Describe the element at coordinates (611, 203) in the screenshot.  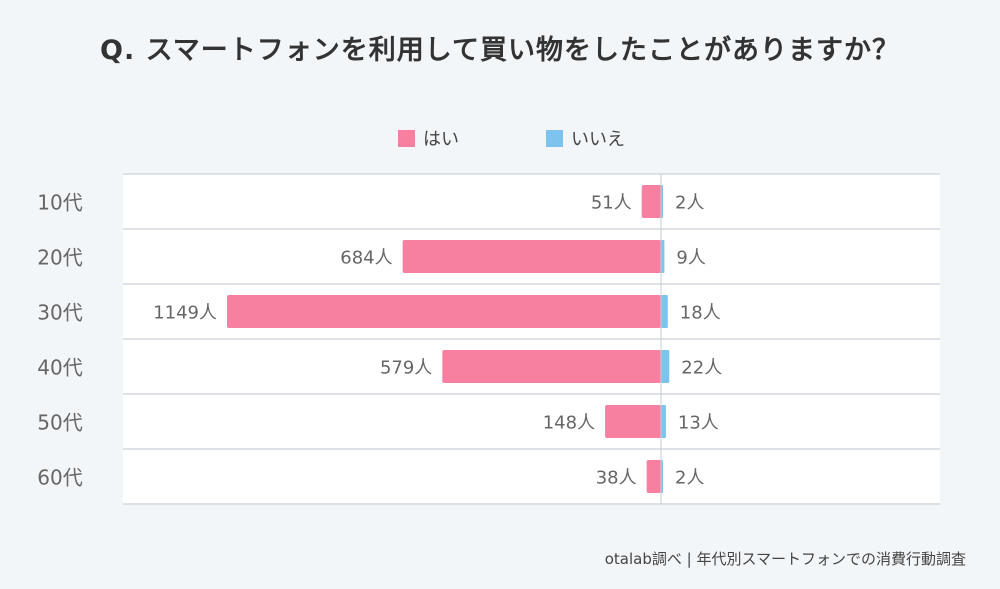
I see `data-label-yes: 51人` at that location.